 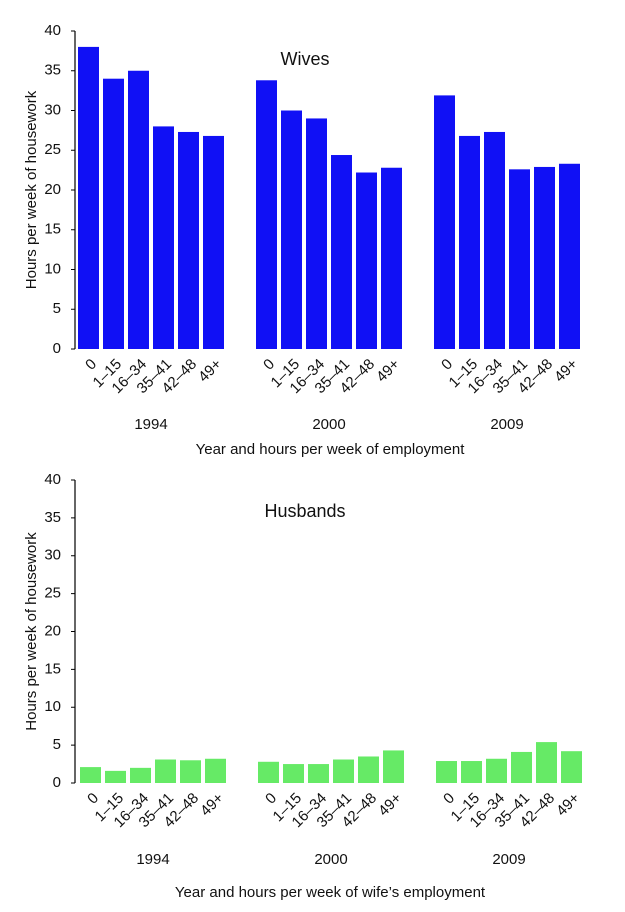 I want to click on chart-title: Husbands, so click(x=304, y=511).